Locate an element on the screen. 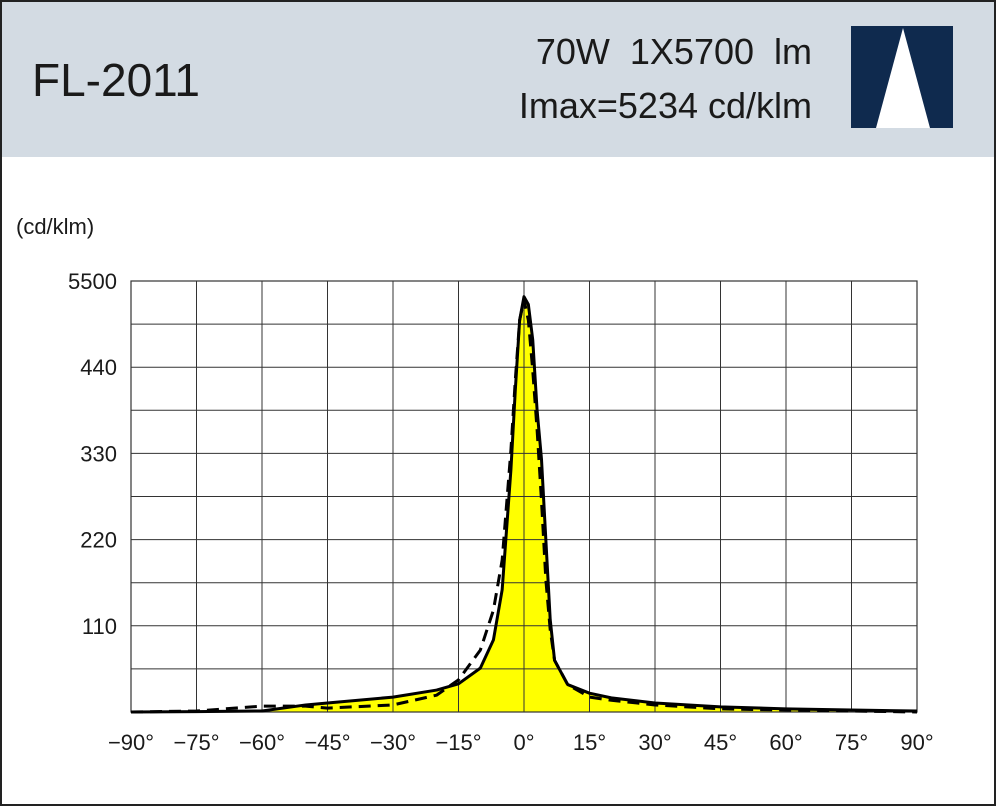 Image resolution: width=996 pixels, height=806 pixels. x-tick-label: 75° is located at coordinates (851, 742).